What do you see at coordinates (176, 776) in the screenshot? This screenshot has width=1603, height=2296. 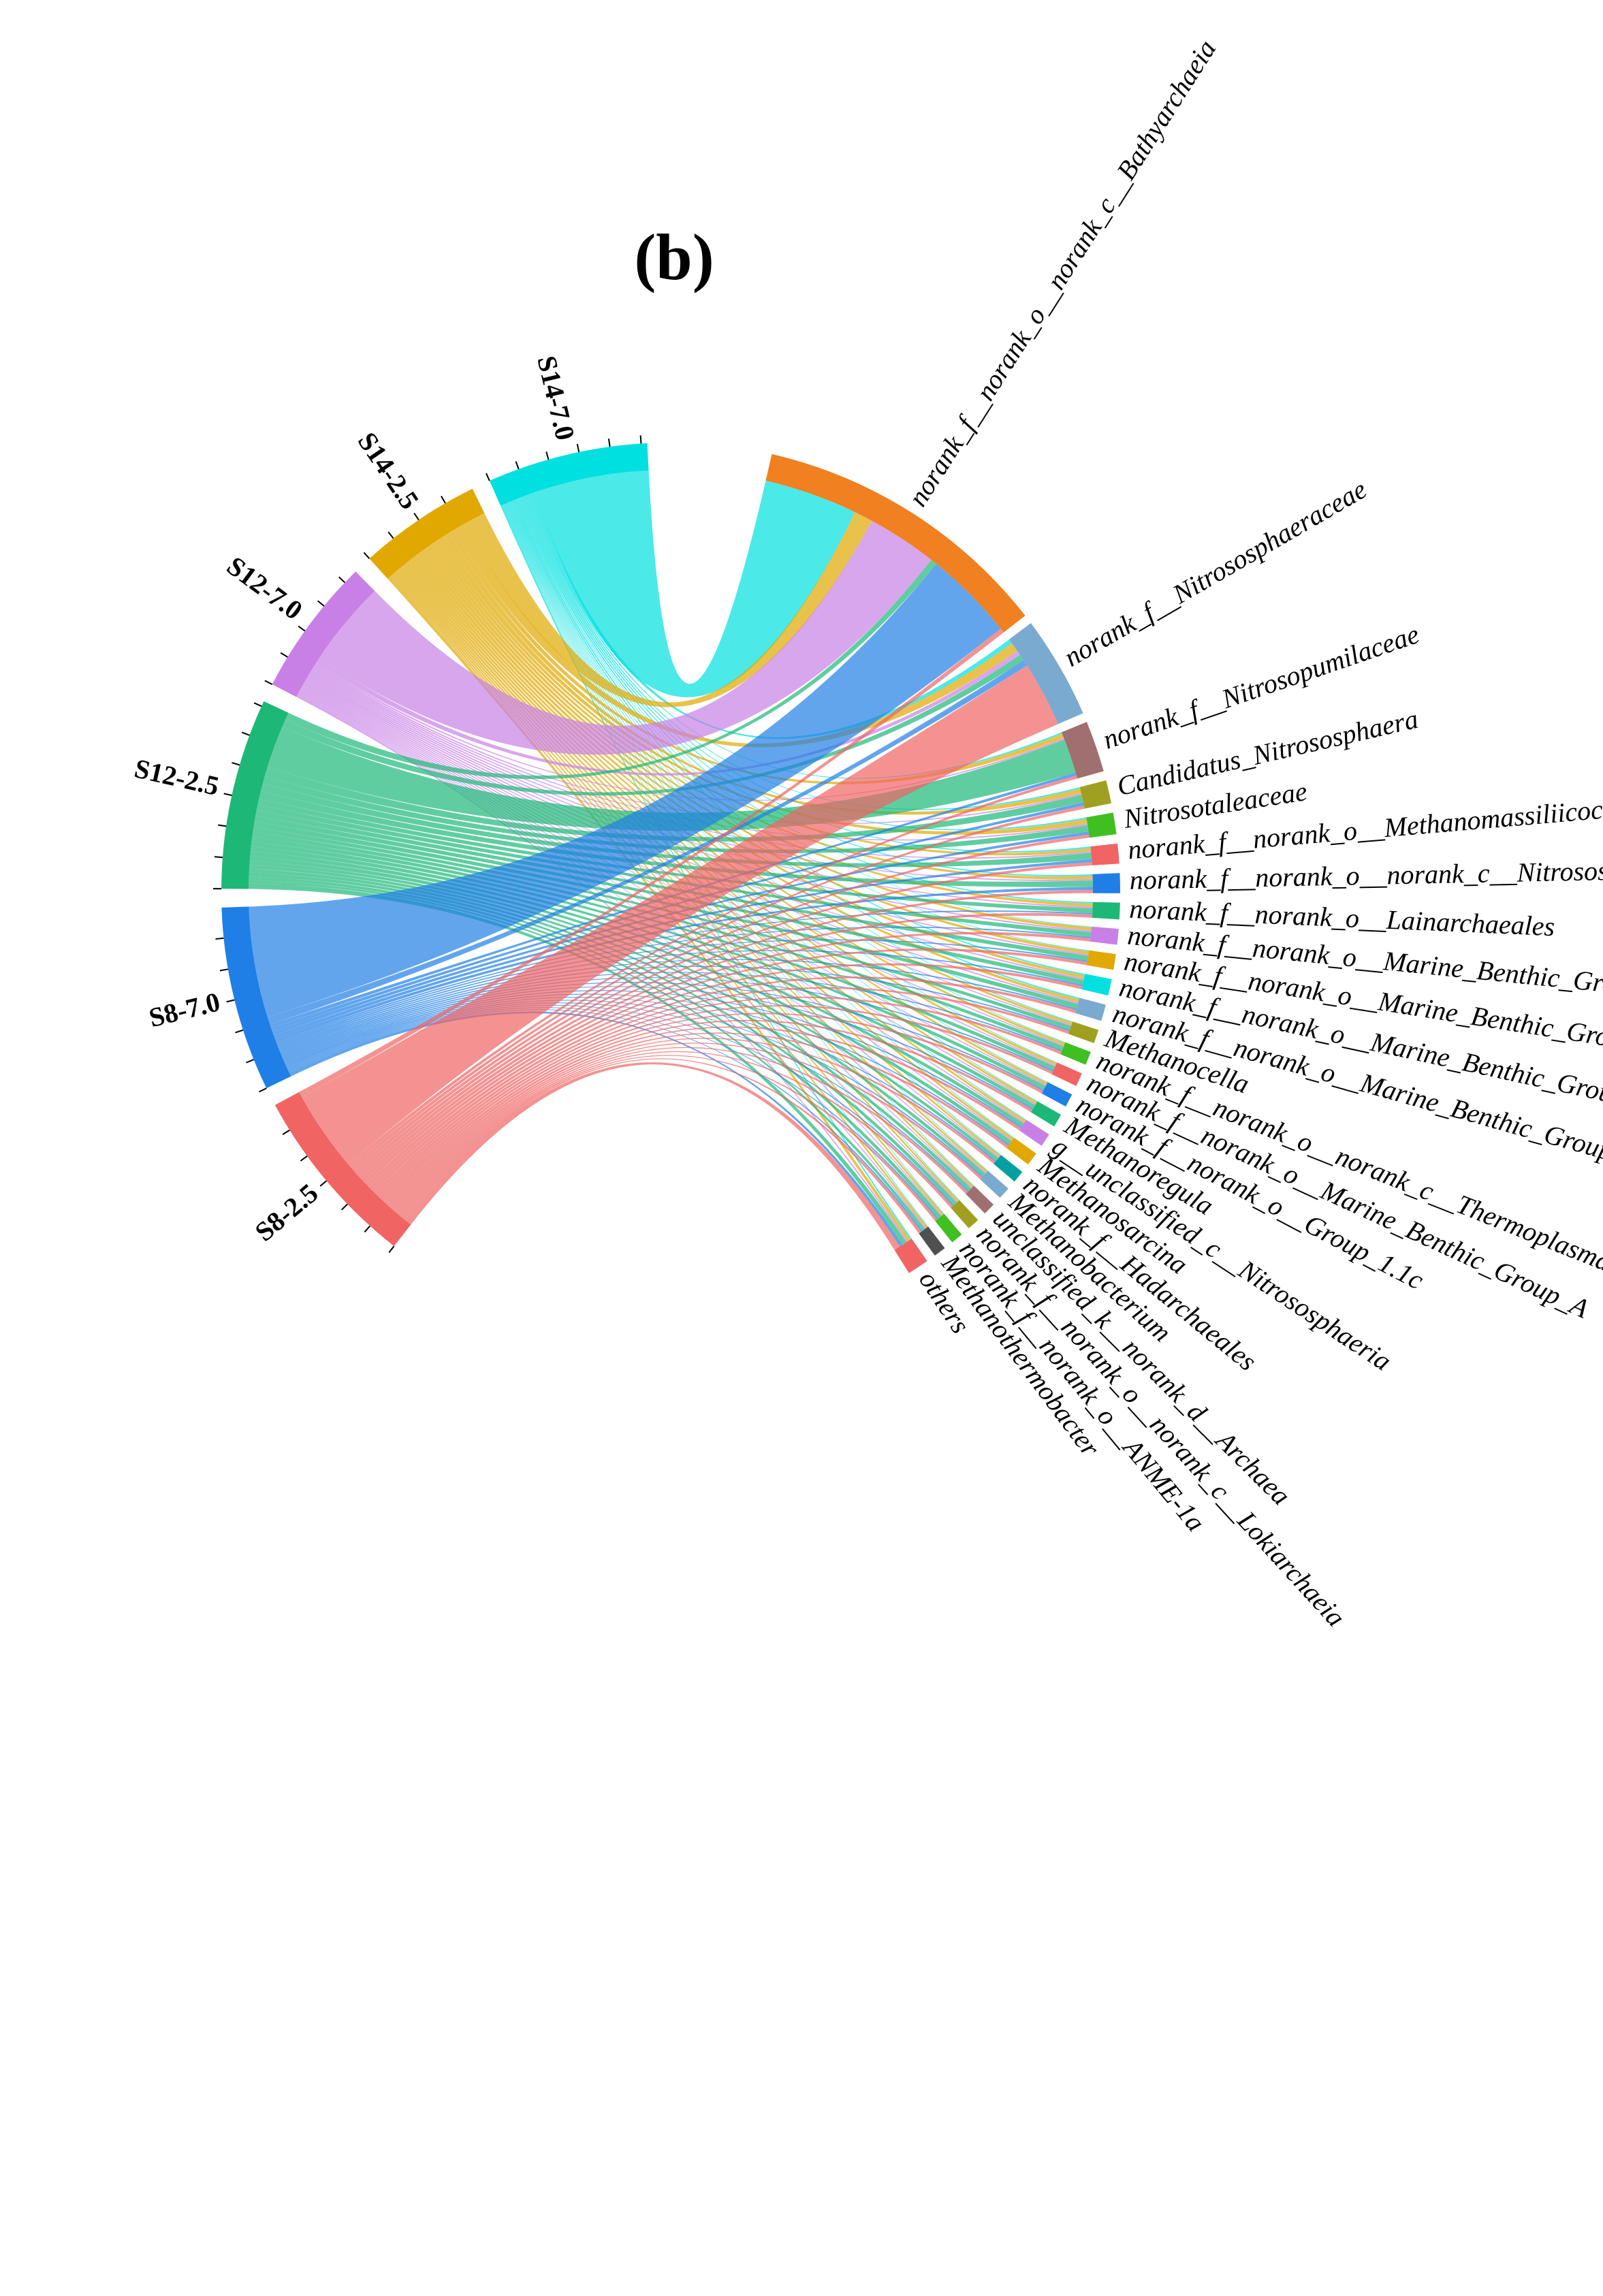 I see `sample-label: S12-2.5` at bounding box center [176, 776].